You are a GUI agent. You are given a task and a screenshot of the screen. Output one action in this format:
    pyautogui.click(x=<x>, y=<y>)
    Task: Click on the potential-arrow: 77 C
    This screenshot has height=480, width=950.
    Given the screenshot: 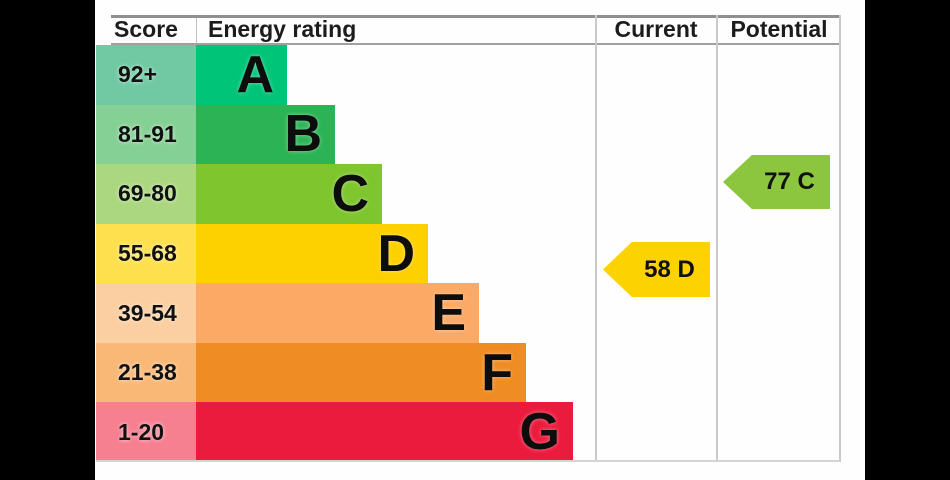 What is the action you would take?
    pyautogui.click(x=776, y=182)
    